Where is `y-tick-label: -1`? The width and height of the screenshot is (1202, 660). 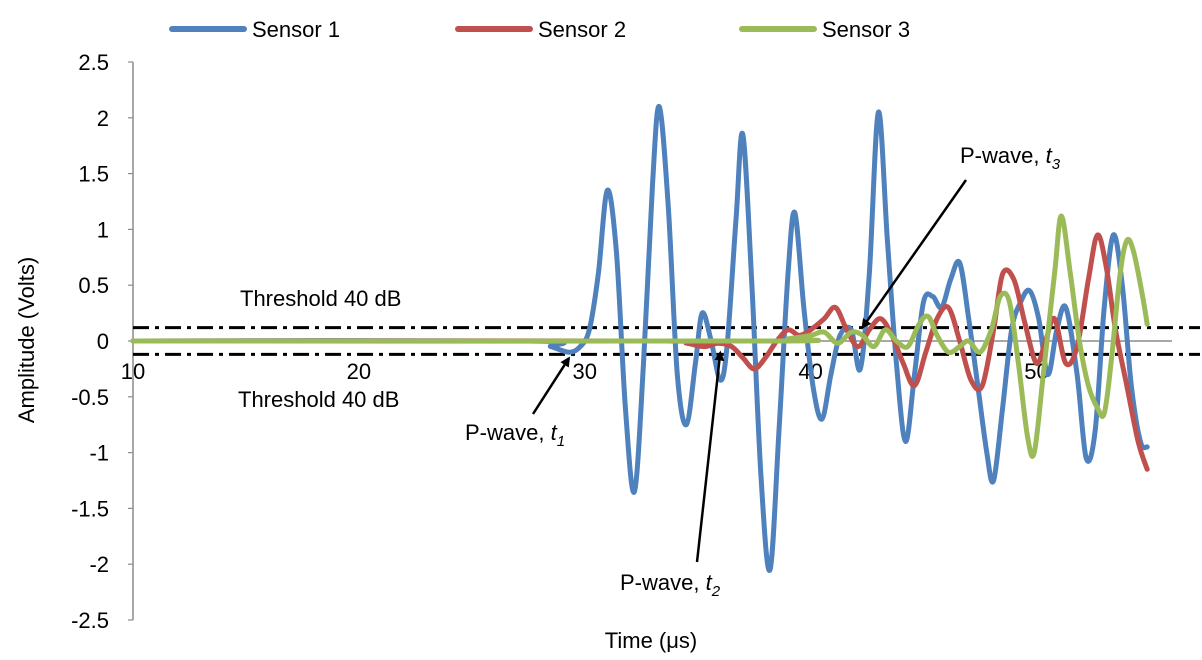
y-tick-label: -1 is located at coordinates (99, 453).